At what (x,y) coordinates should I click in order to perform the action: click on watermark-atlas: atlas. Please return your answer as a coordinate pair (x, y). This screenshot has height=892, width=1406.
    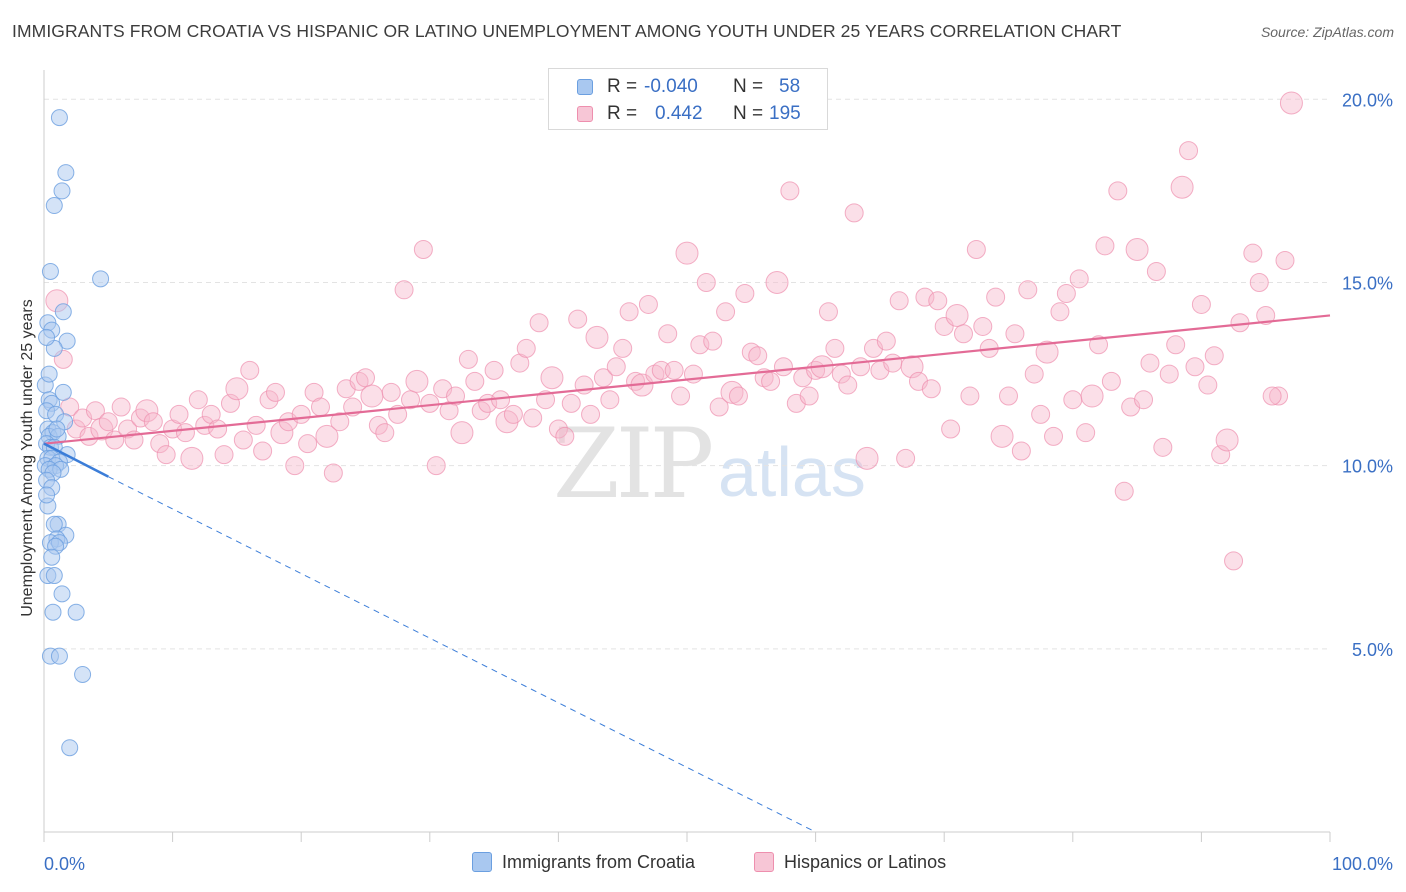
    Looking at the image, I should click on (792, 472).